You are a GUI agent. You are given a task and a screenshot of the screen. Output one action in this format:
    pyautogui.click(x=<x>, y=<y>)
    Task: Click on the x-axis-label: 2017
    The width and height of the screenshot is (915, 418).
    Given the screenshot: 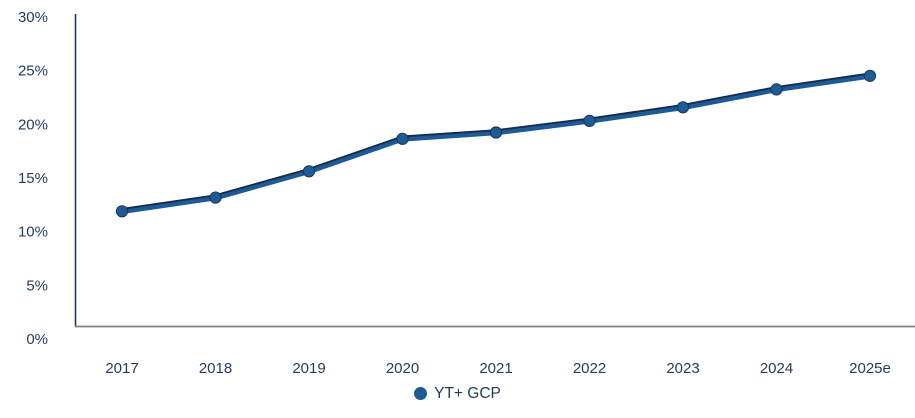 What is the action you would take?
    pyautogui.click(x=121, y=368)
    